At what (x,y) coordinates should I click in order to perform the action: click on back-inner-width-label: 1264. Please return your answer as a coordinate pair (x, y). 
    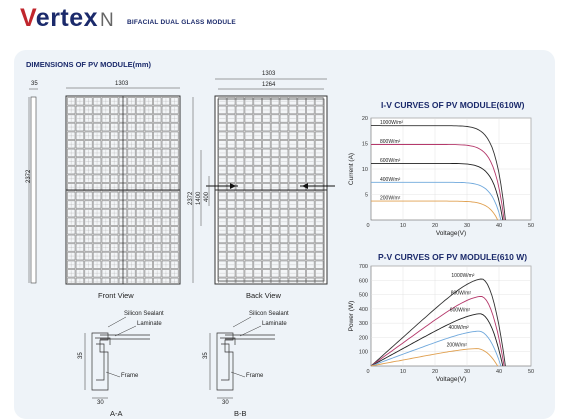
    Looking at the image, I should click on (269, 85).